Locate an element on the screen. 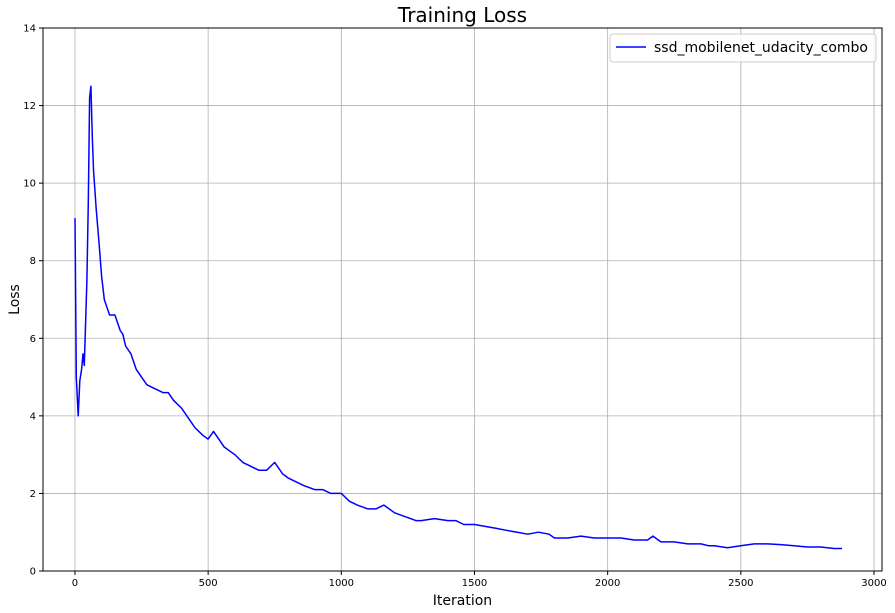 This screenshot has width=895, height=613. y-tick-label: 12 is located at coordinates (29, 106).